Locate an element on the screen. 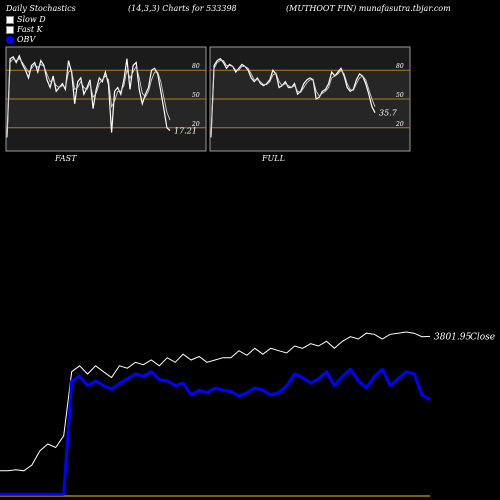 The image size is (500, 500). legend-swatch-slow-d is located at coordinates (10, 19).